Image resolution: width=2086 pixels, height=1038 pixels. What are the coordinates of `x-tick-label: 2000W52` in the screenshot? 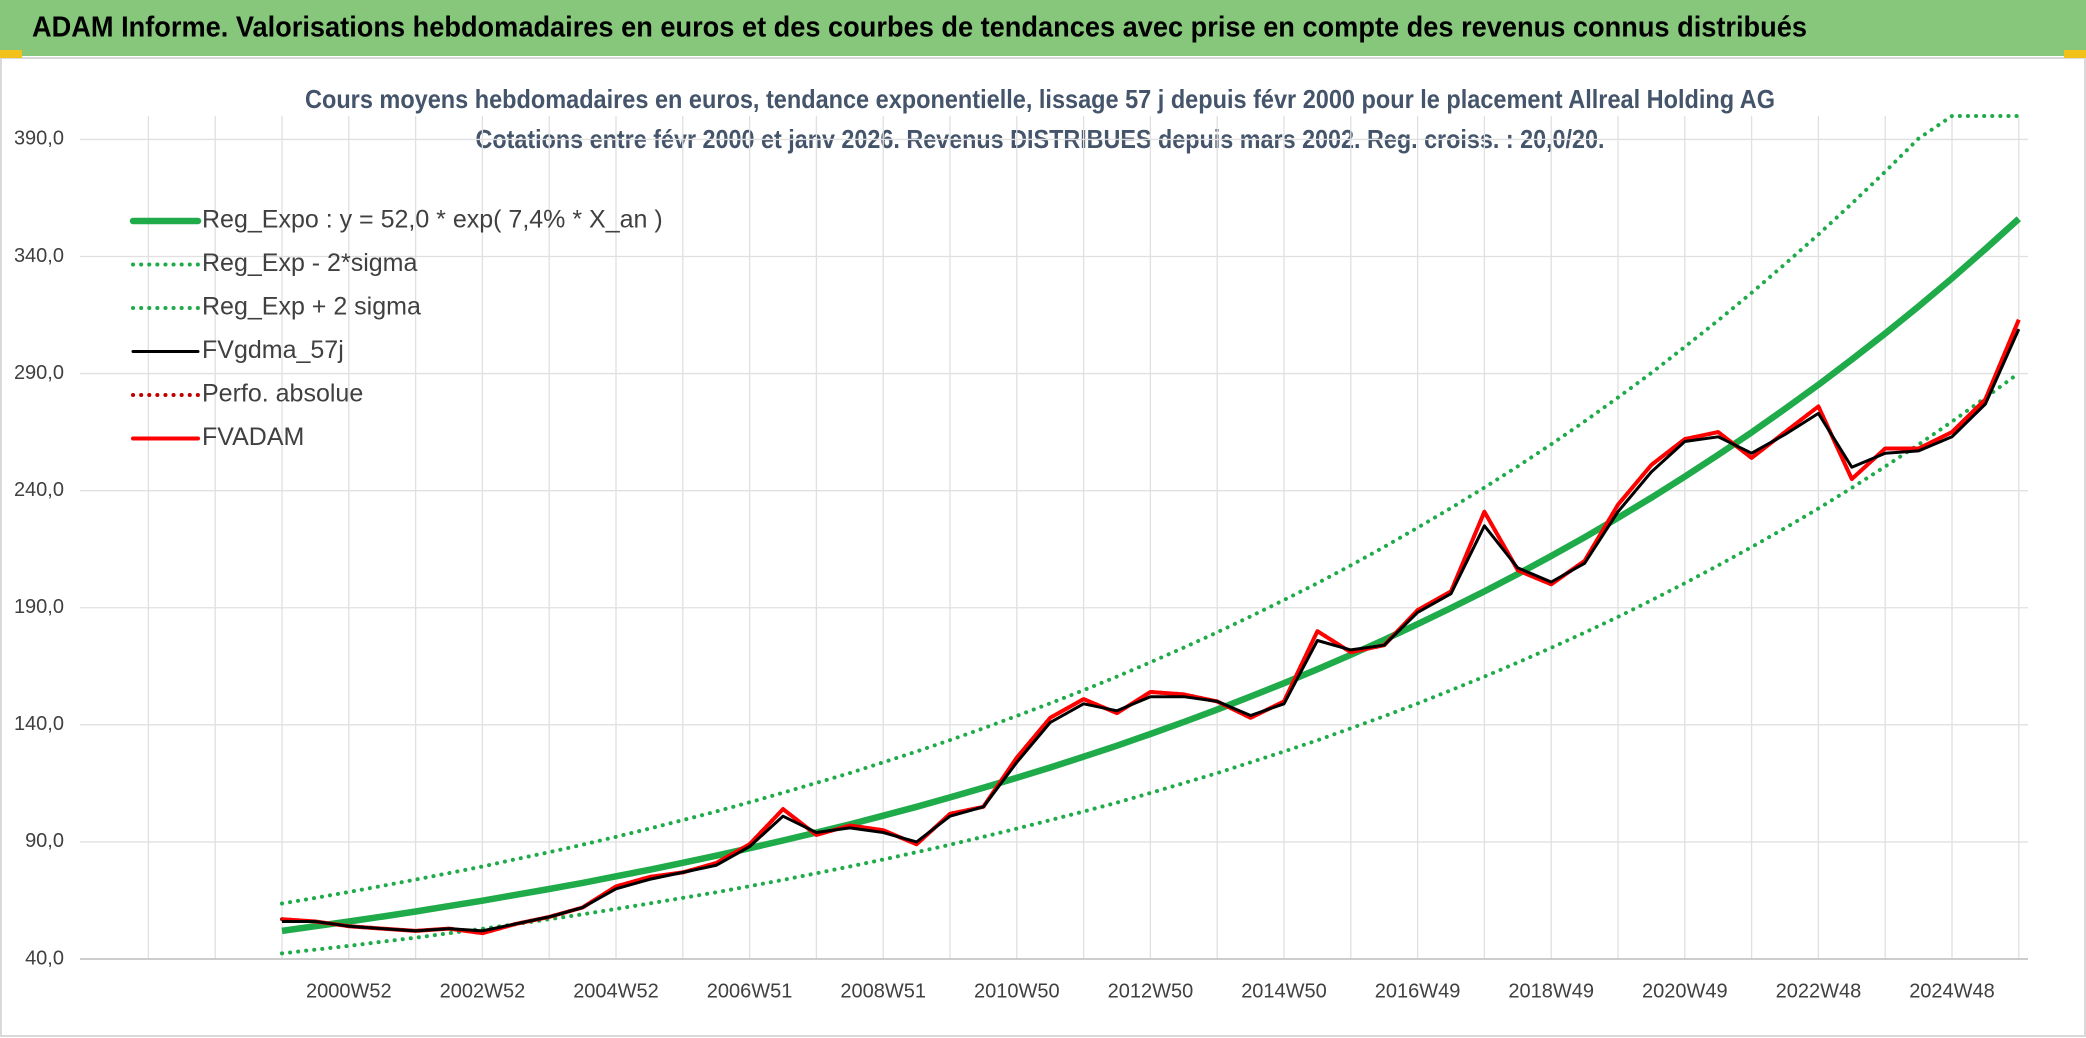 It's located at (349, 991).